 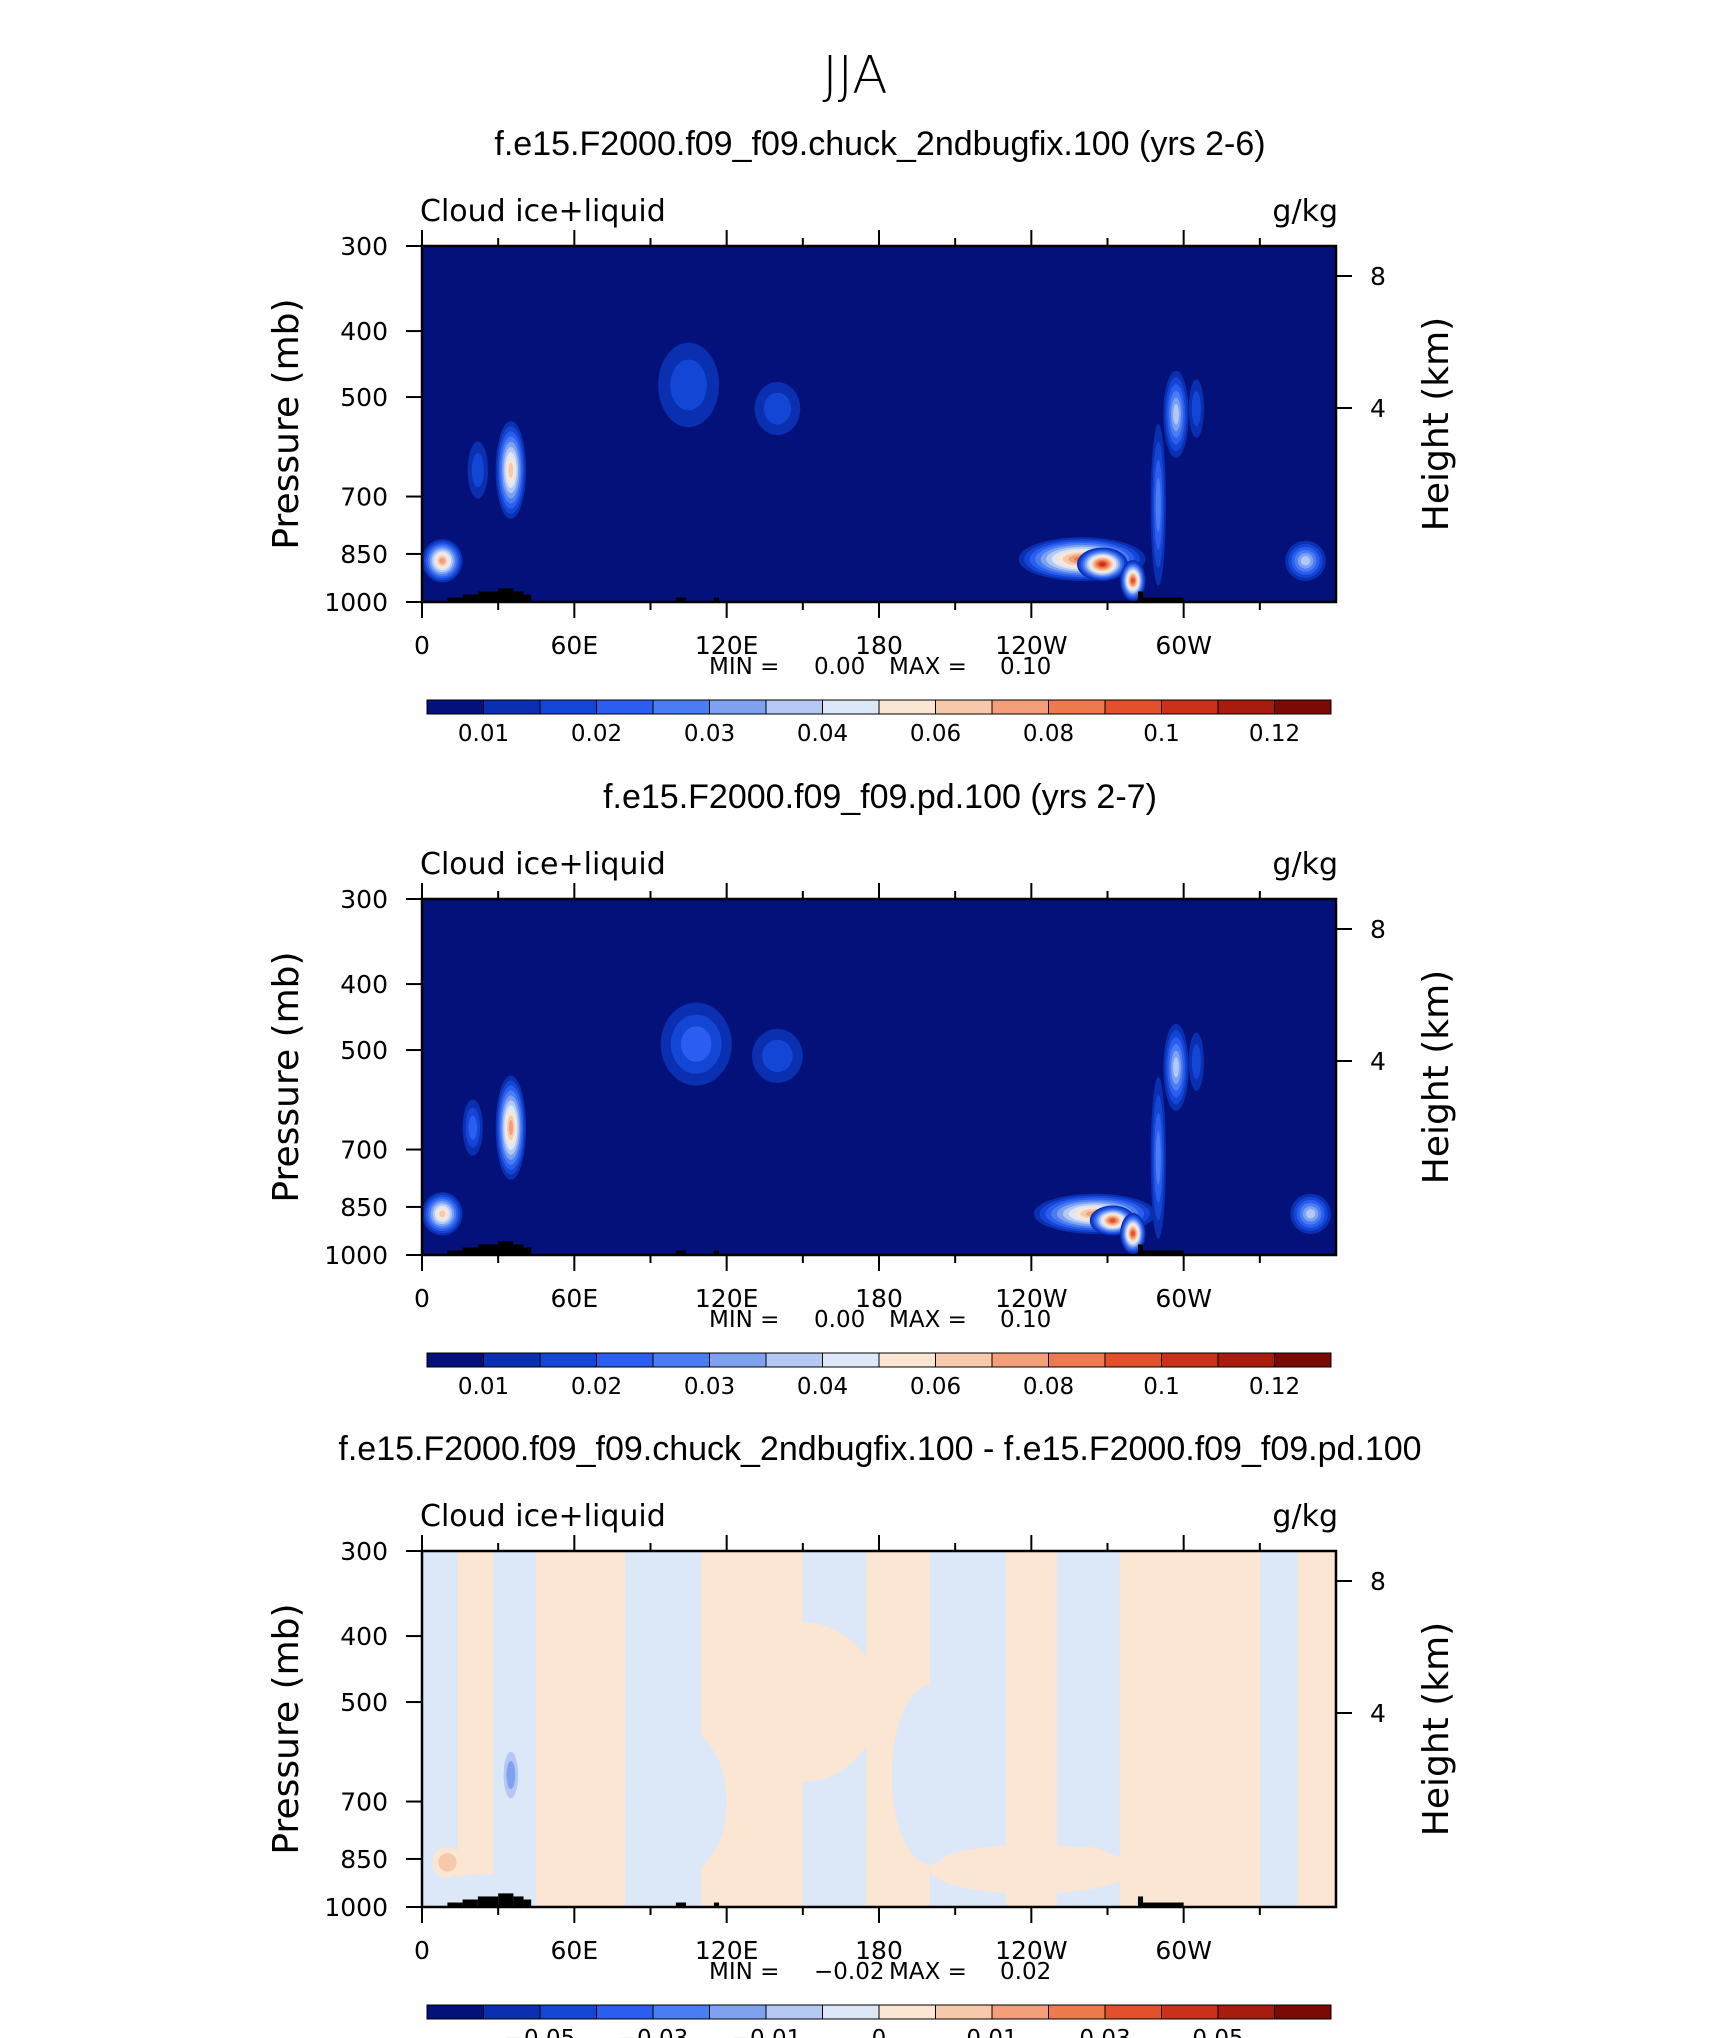 I want to click on y-tick-label: 1000, so click(x=356, y=1907).